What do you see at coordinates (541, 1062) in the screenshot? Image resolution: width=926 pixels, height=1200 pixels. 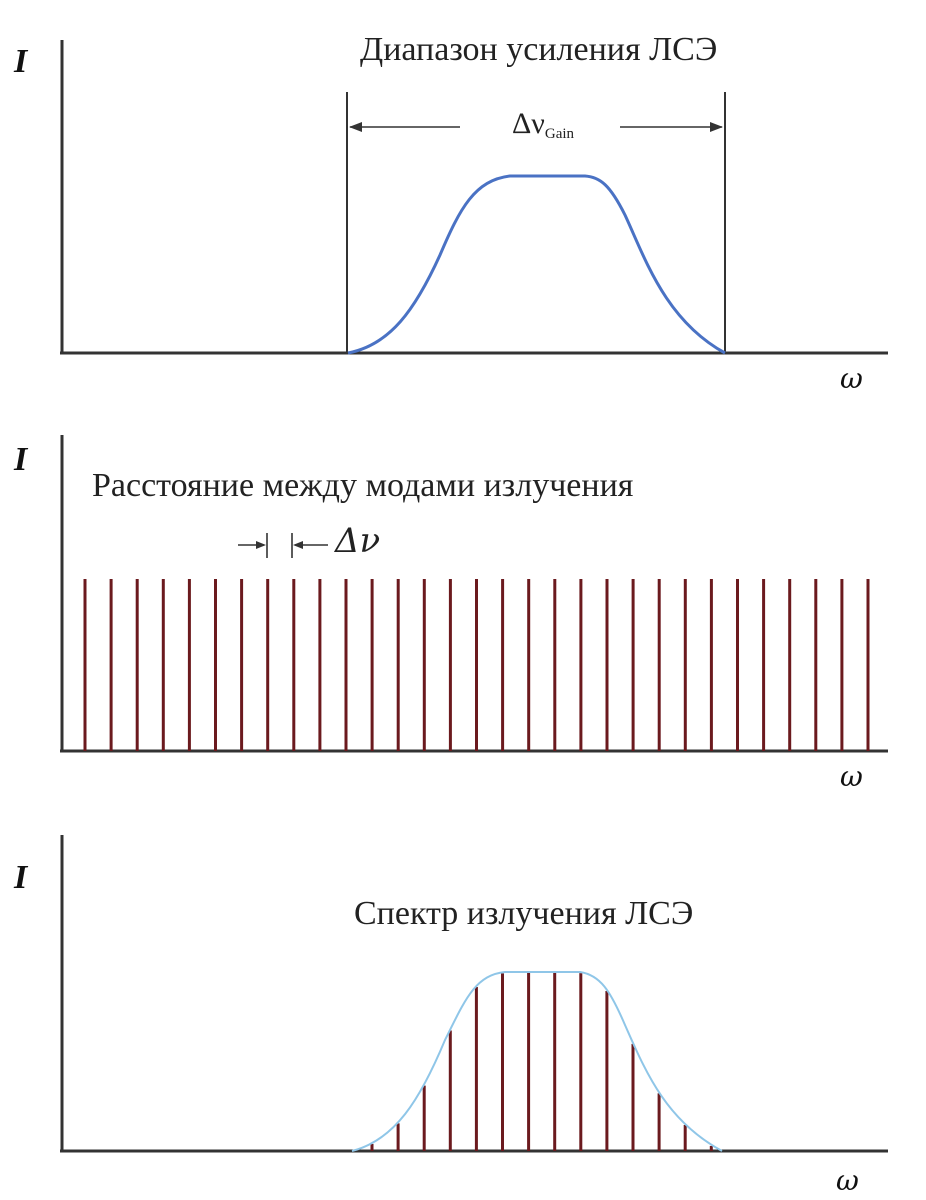 I see `spectrum-mode-lines` at bounding box center [541, 1062].